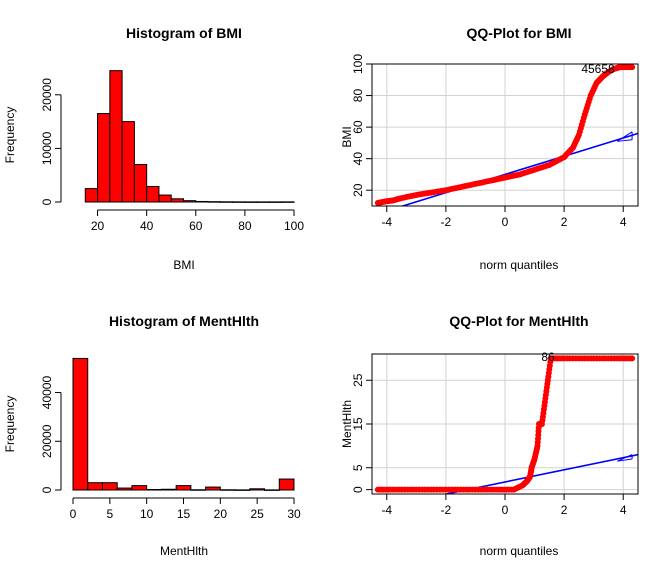  What do you see at coordinates (294, 514) in the screenshot?
I see `x-tick-label: 30` at bounding box center [294, 514].